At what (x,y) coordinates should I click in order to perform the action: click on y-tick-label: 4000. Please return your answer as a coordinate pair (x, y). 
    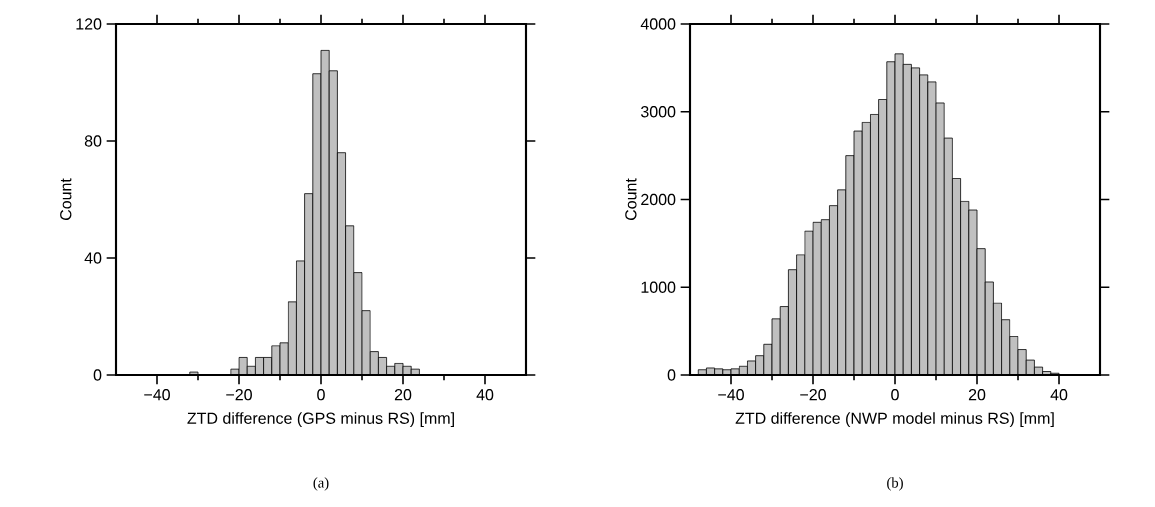
    Looking at the image, I should click on (658, 24).